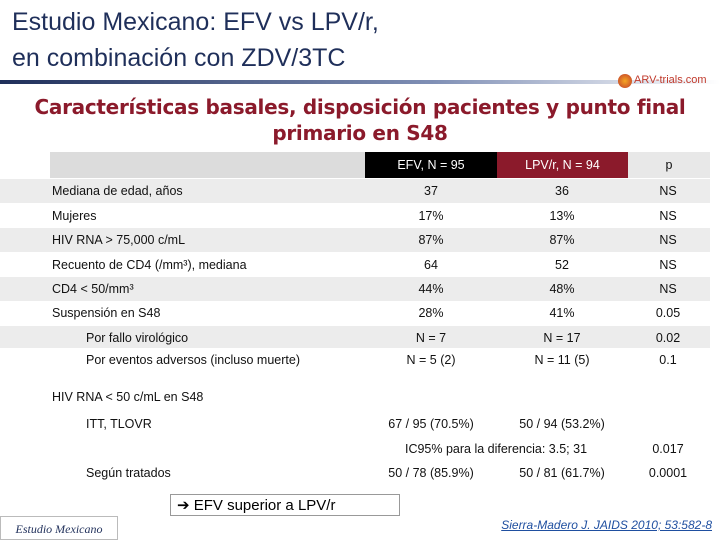 This screenshot has height=541, width=720. Describe the element at coordinates (668, 473) in the screenshot. I see `cell: 0.0001` at that location.